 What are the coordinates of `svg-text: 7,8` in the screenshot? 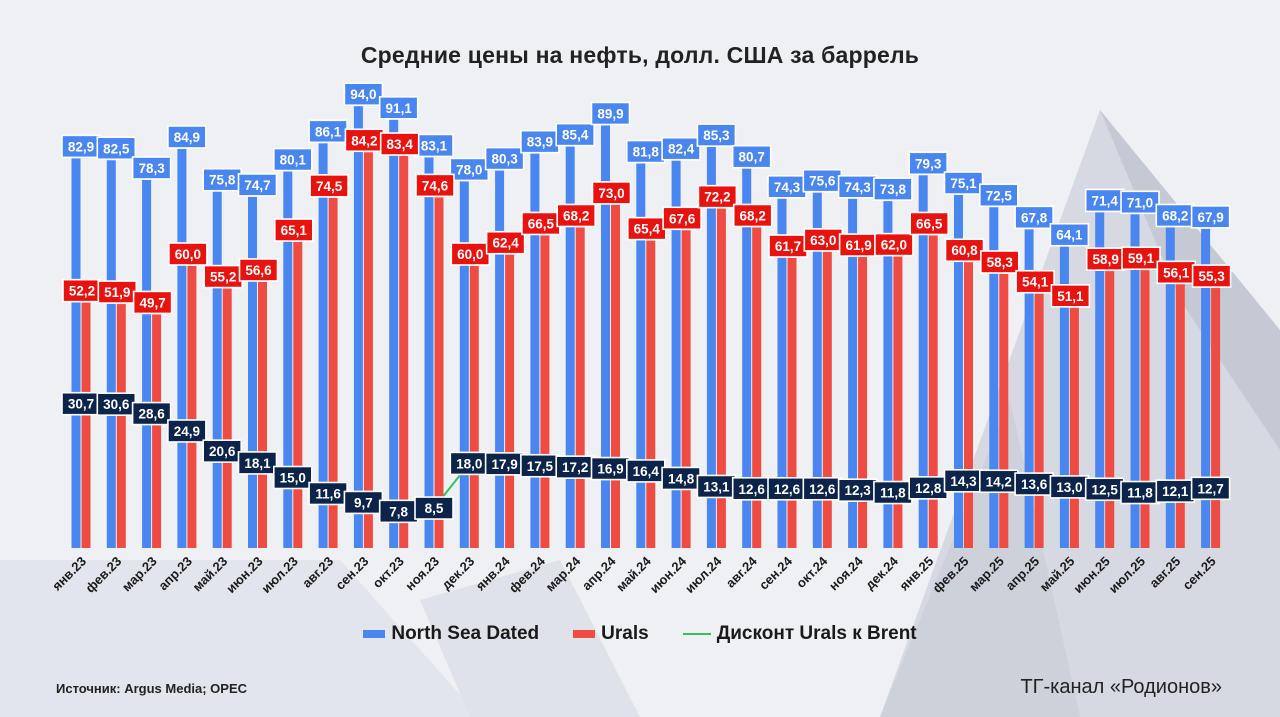 It's located at (398, 511).